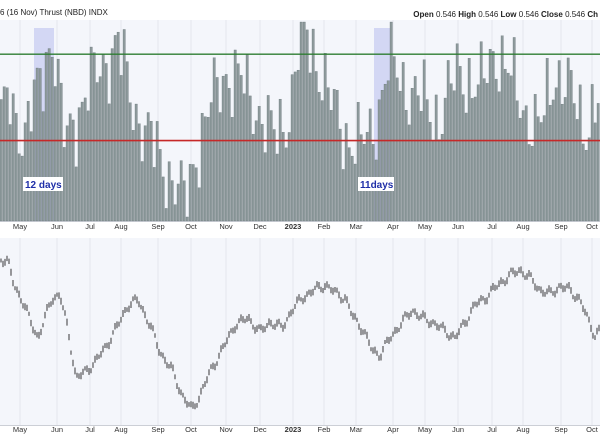  What do you see at coordinates (57, 226) in the screenshot?
I see `indicator-tick-label: Jun` at bounding box center [57, 226].